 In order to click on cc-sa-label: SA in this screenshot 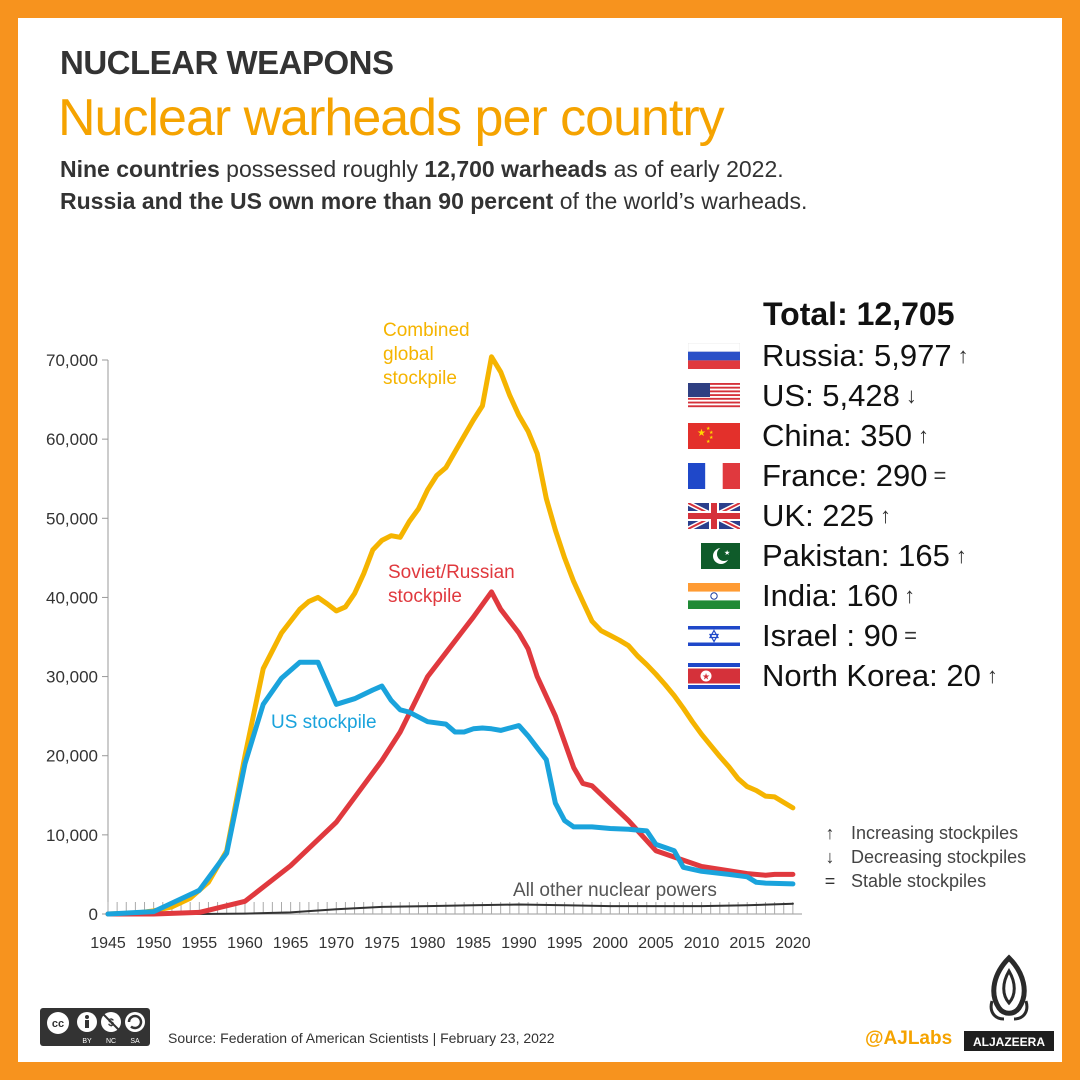, I will do `click(135, 1041)`.